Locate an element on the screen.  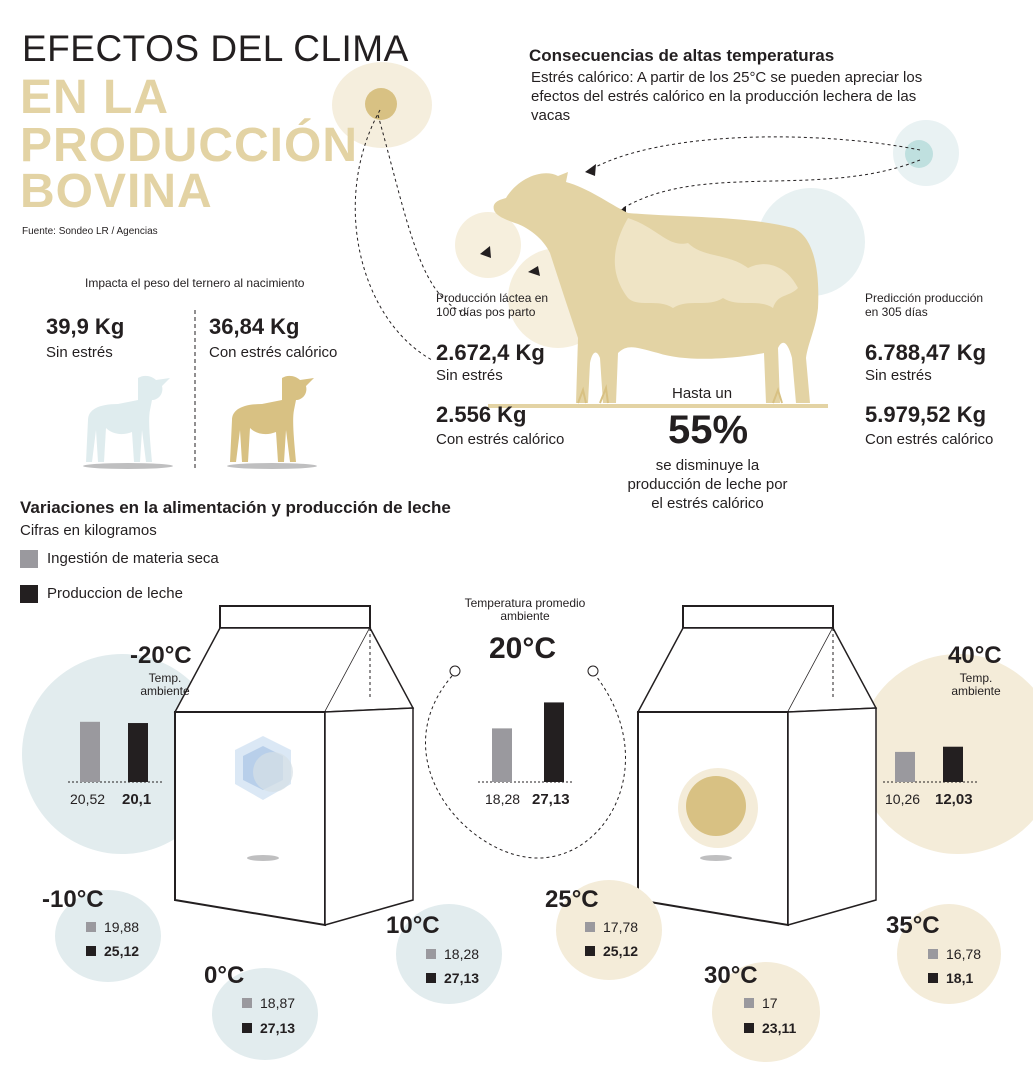
milk100-stress-value: 2.556 Kg is located at coordinates (481, 414).